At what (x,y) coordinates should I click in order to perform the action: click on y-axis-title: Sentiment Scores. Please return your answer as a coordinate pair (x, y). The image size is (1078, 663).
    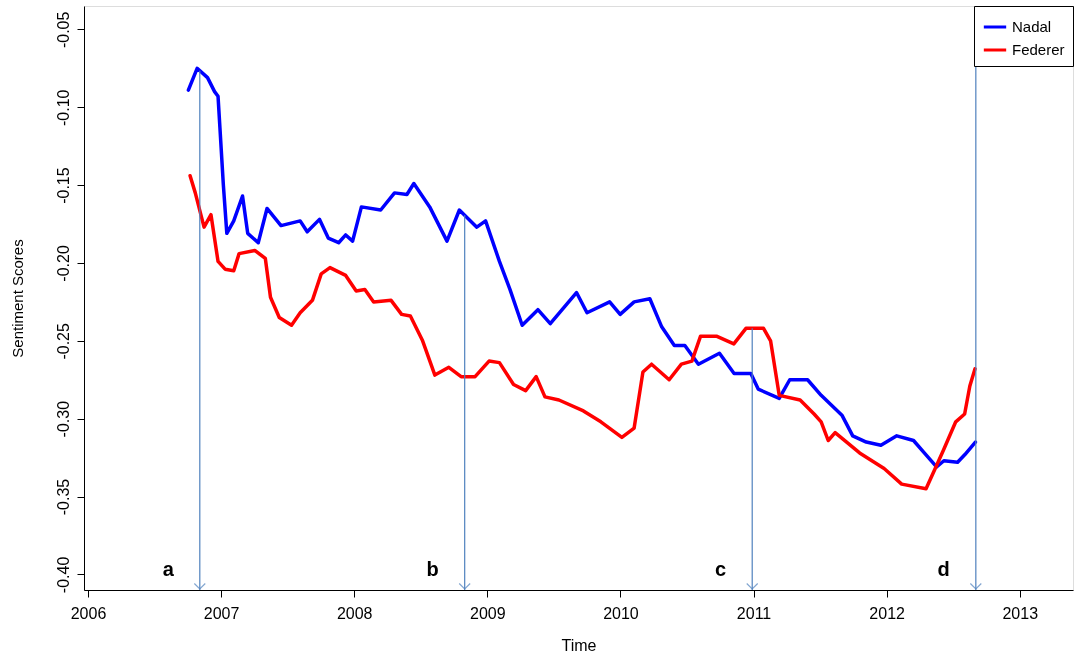
    Looking at the image, I should click on (17, 298).